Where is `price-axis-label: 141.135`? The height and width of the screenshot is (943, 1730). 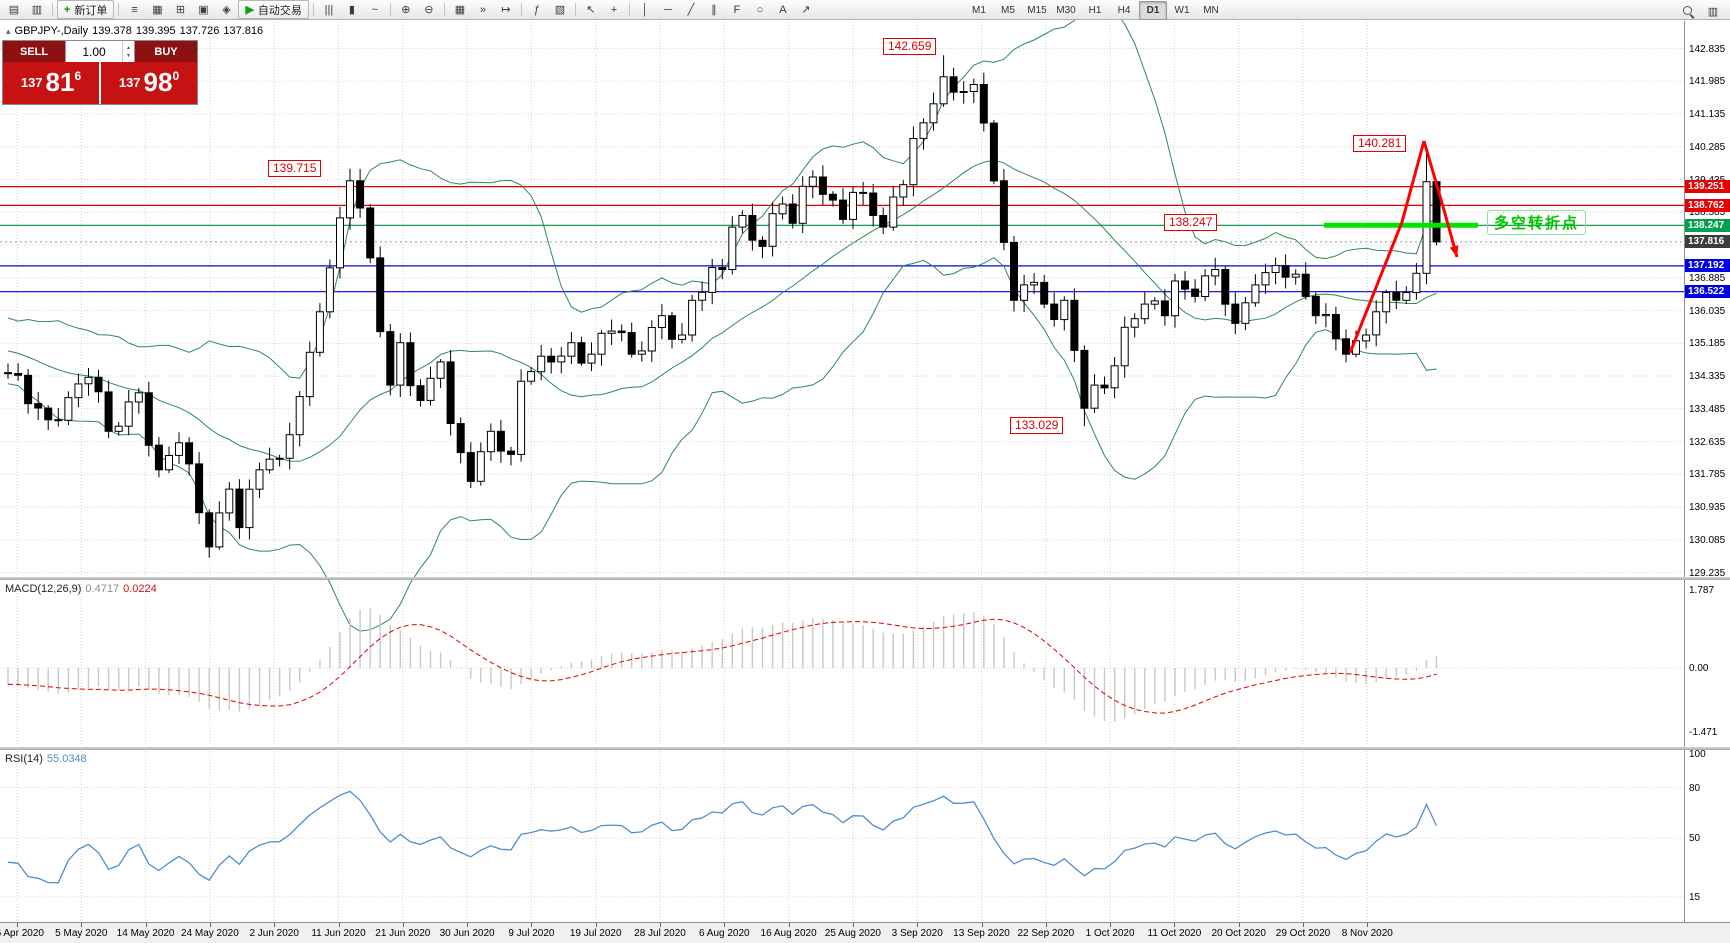
price-axis-label: 141.135 is located at coordinates (1707, 114).